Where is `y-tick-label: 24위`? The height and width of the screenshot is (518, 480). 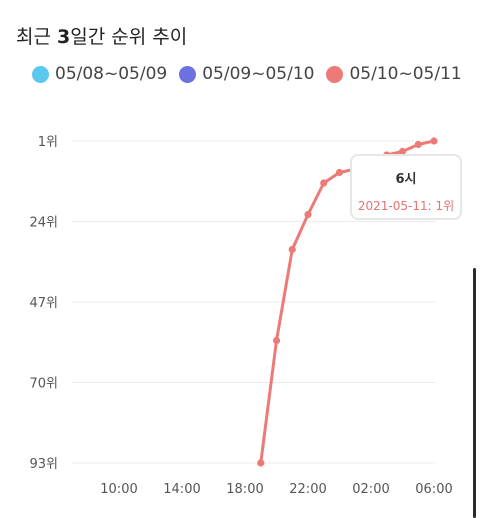
y-tick-label: 24위 is located at coordinates (43, 223).